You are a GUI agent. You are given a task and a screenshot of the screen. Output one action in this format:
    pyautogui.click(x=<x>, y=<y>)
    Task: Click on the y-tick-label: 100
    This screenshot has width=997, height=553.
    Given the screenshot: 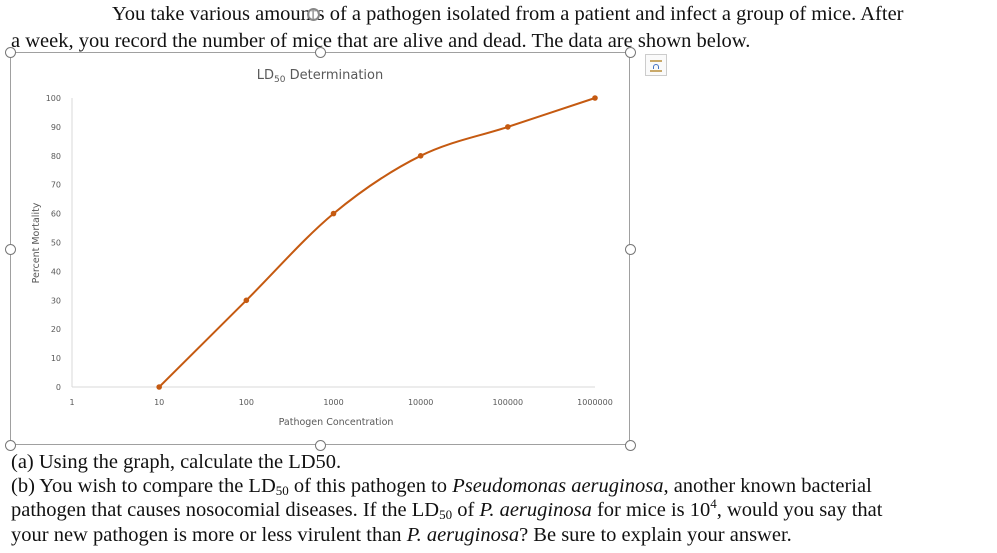 What is the action you would take?
    pyautogui.click(x=53, y=98)
    